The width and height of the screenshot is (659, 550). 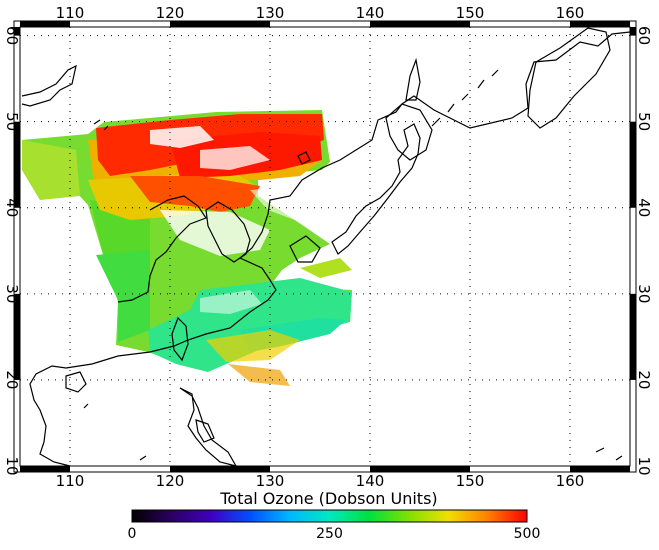 I want to click on lat-tick-label-left: 30, so click(x=12, y=293).